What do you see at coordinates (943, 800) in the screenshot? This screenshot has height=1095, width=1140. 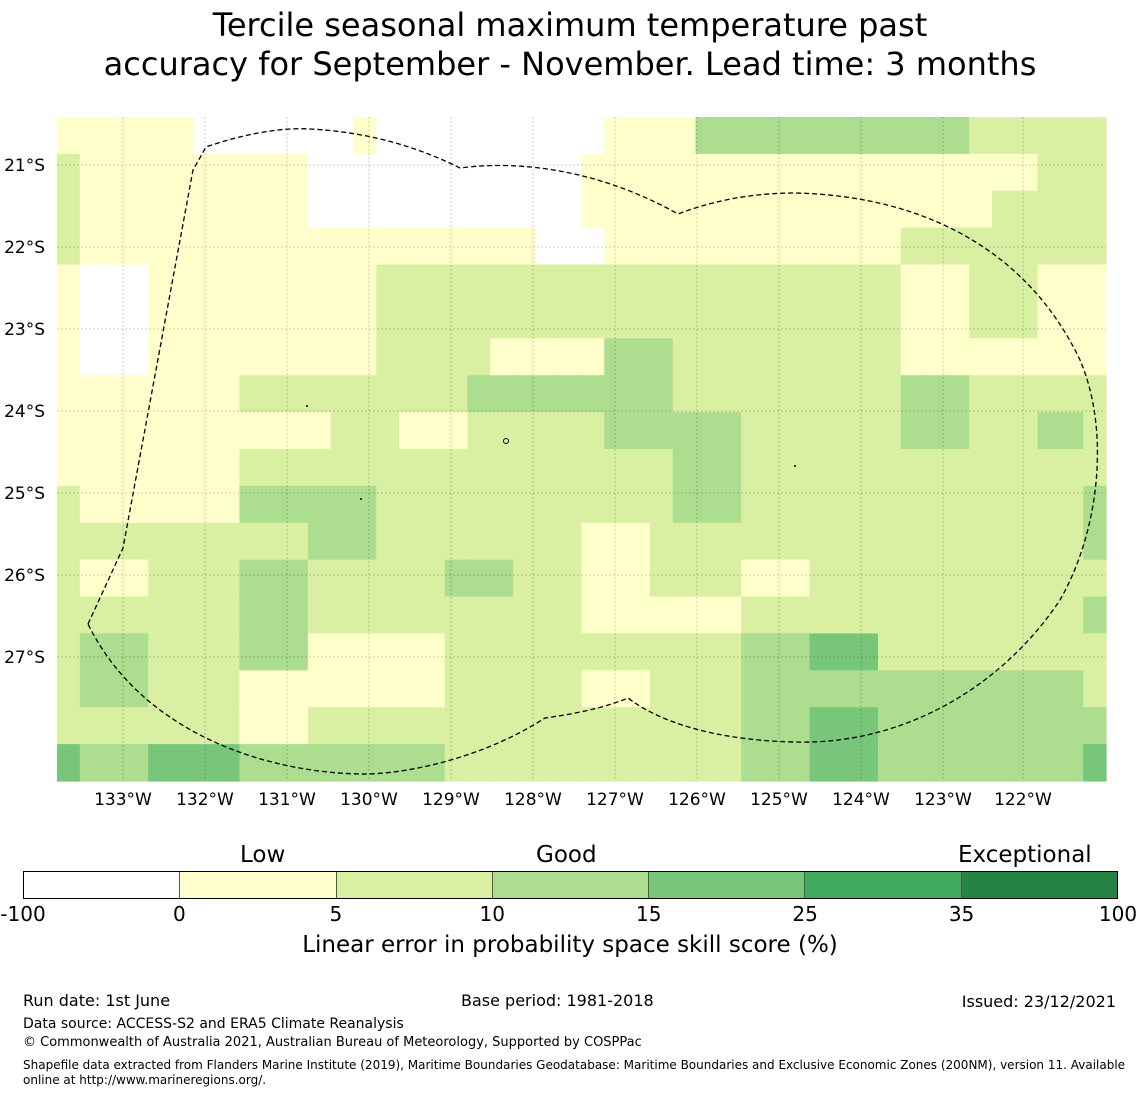 I see `longitude-label: 123°W` at bounding box center [943, 800].